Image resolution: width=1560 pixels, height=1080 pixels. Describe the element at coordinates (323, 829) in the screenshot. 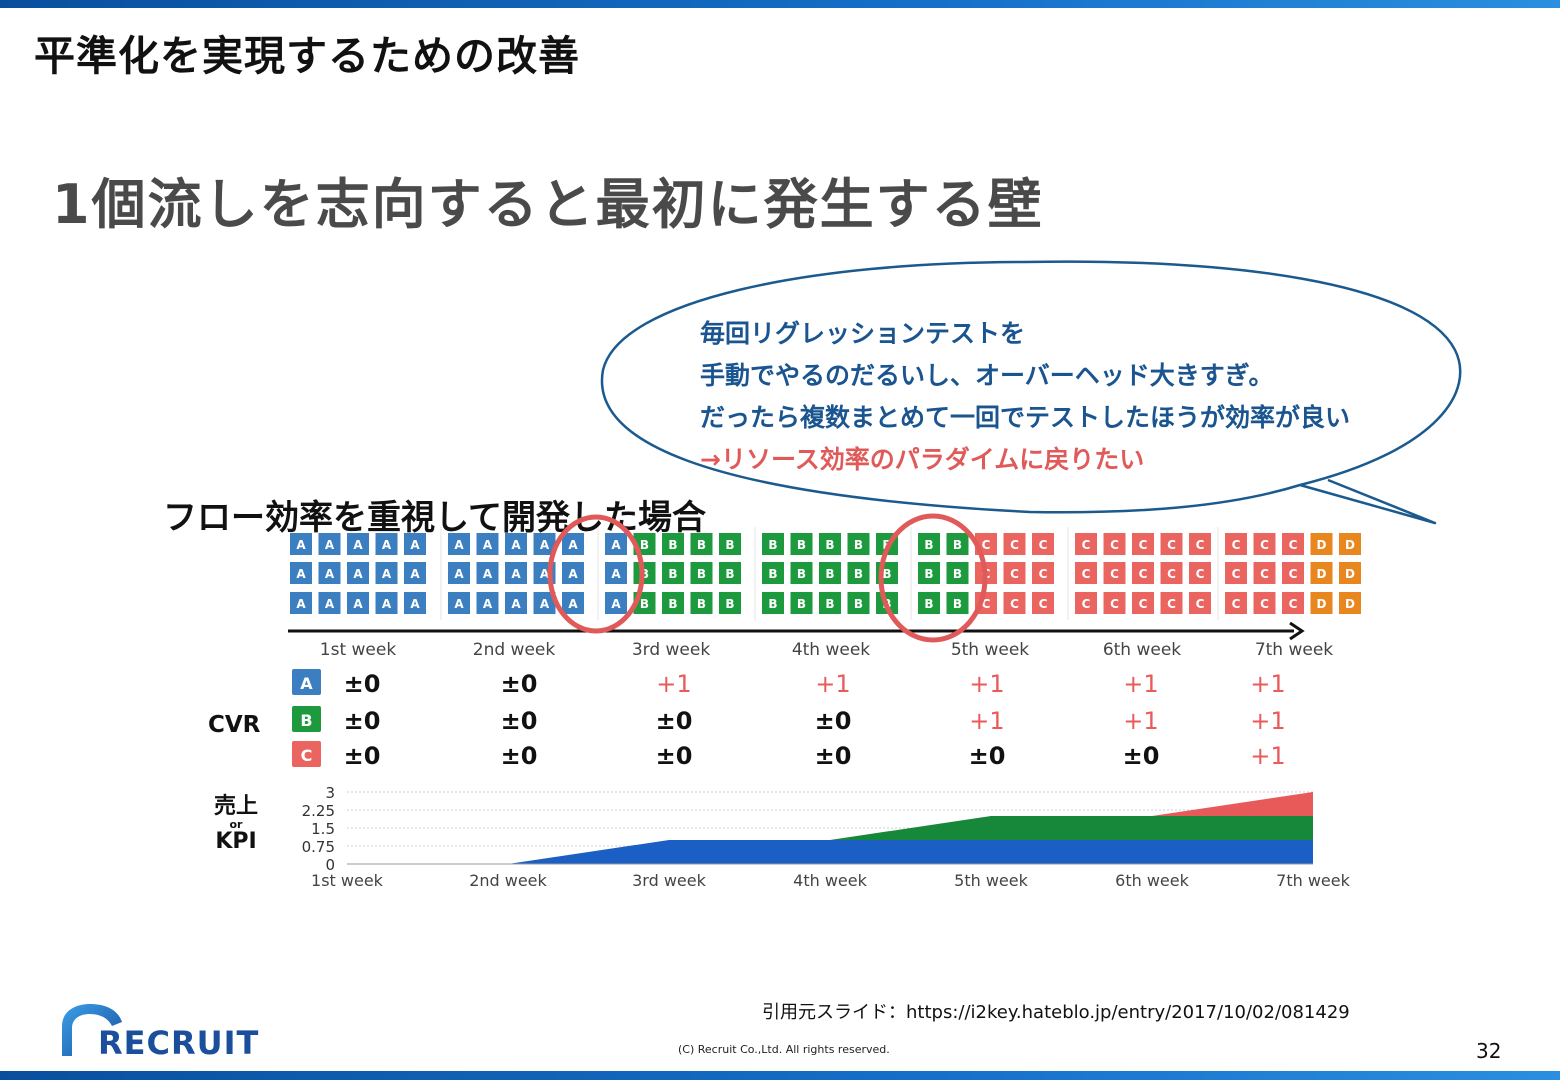

I see `y-tick-label: 1.5` at that location.